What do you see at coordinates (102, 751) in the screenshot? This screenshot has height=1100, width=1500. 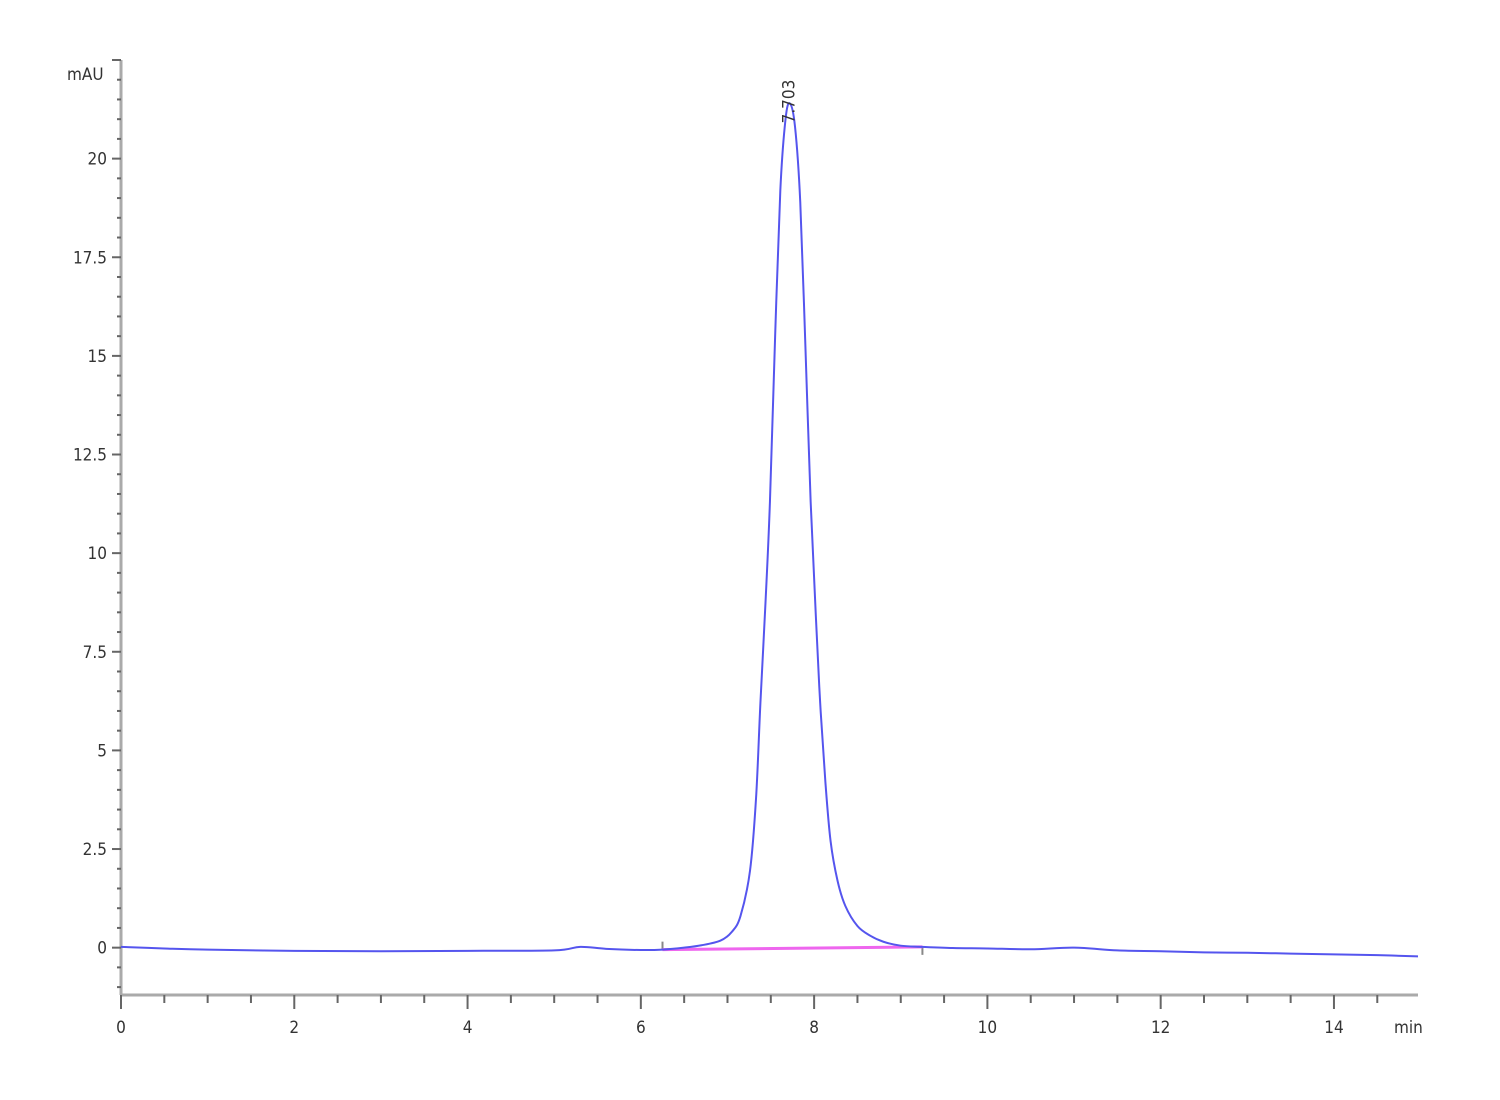 I see `y-tick-label: 5` at bounding box center [102, 751].